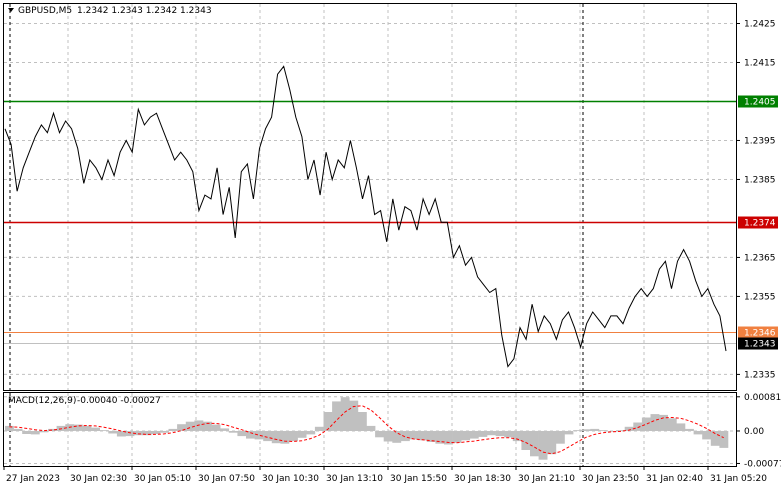 Image resolution: width=781 pixels, height=489 pixels. What do you see at coordinates (290, 479) in the screenshot?
I see `time-tick-label: 30 Jan 10:30` at bounding box center [290, 479].